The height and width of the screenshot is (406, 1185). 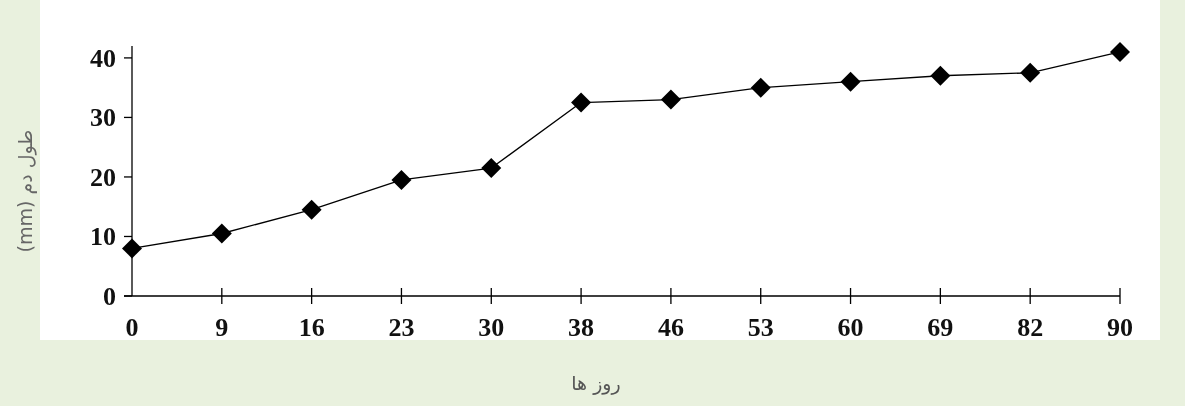 What do you see at coordinates (850, 327) in the screenshot?
I see `x-tick-label: 60` at bounding box center [850, 327].